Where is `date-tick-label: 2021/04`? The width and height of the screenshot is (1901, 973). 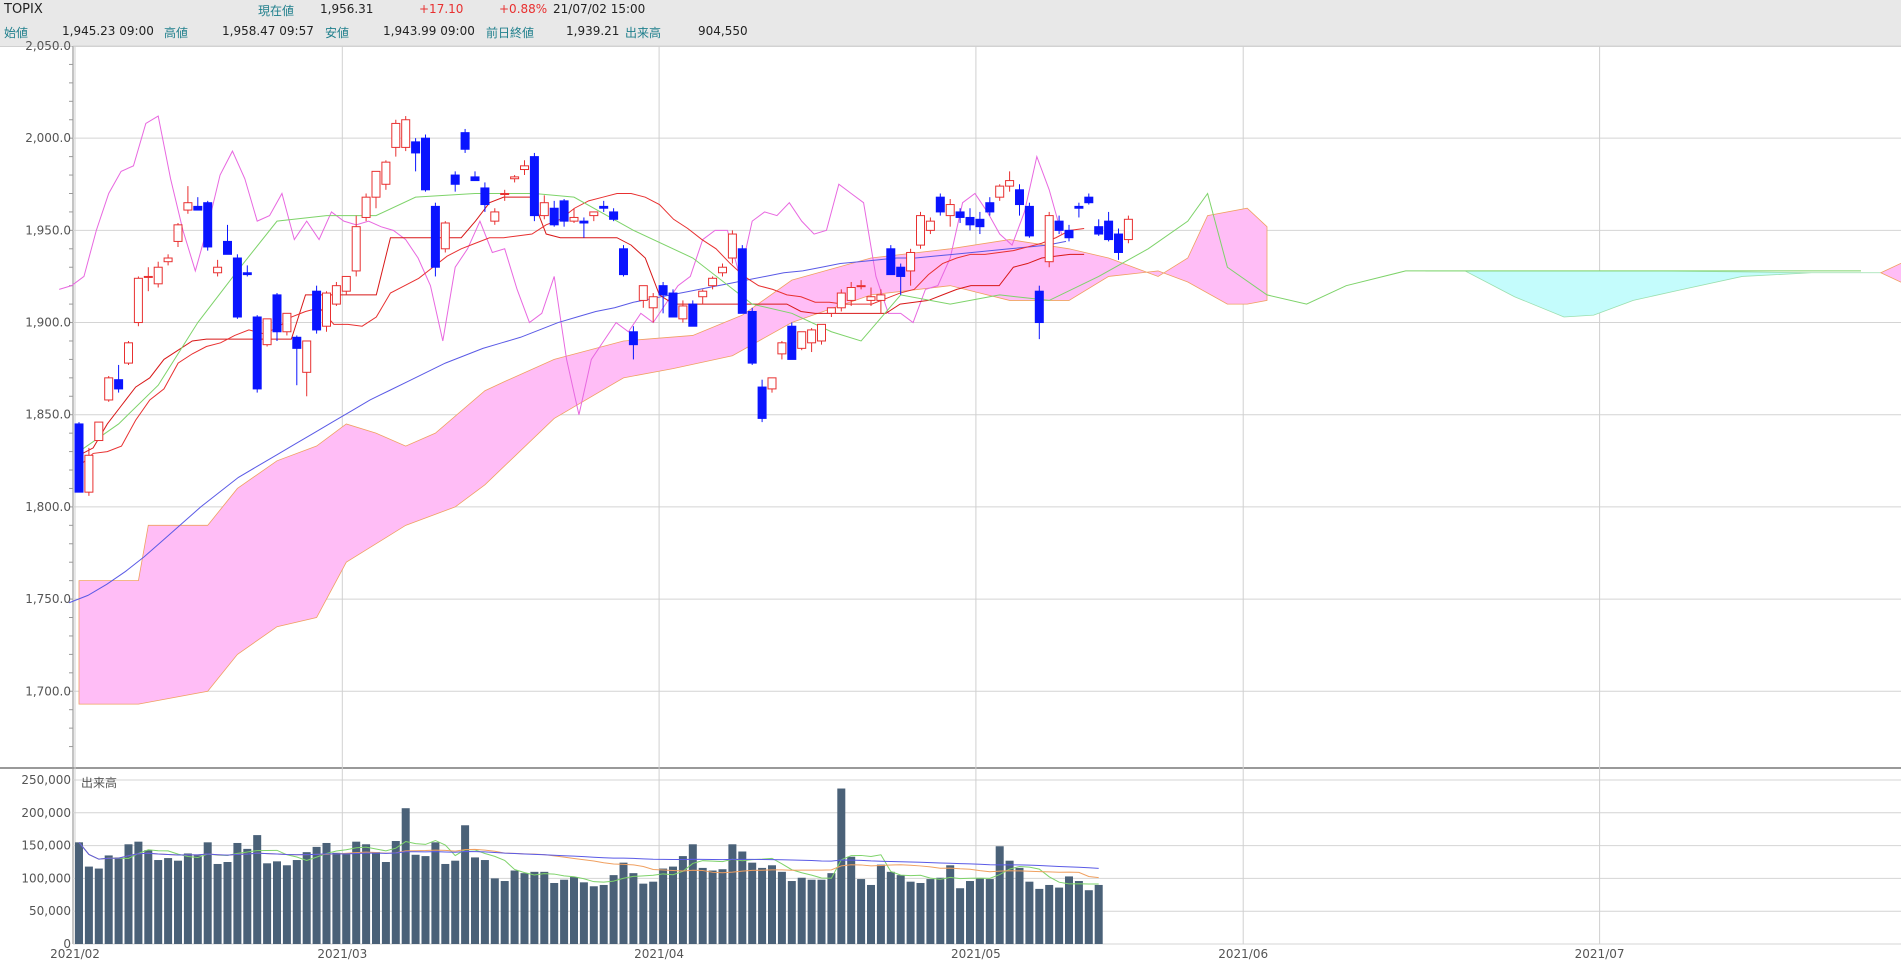 date-tick-label: 2021/04 is located at coordinates (659, 954).